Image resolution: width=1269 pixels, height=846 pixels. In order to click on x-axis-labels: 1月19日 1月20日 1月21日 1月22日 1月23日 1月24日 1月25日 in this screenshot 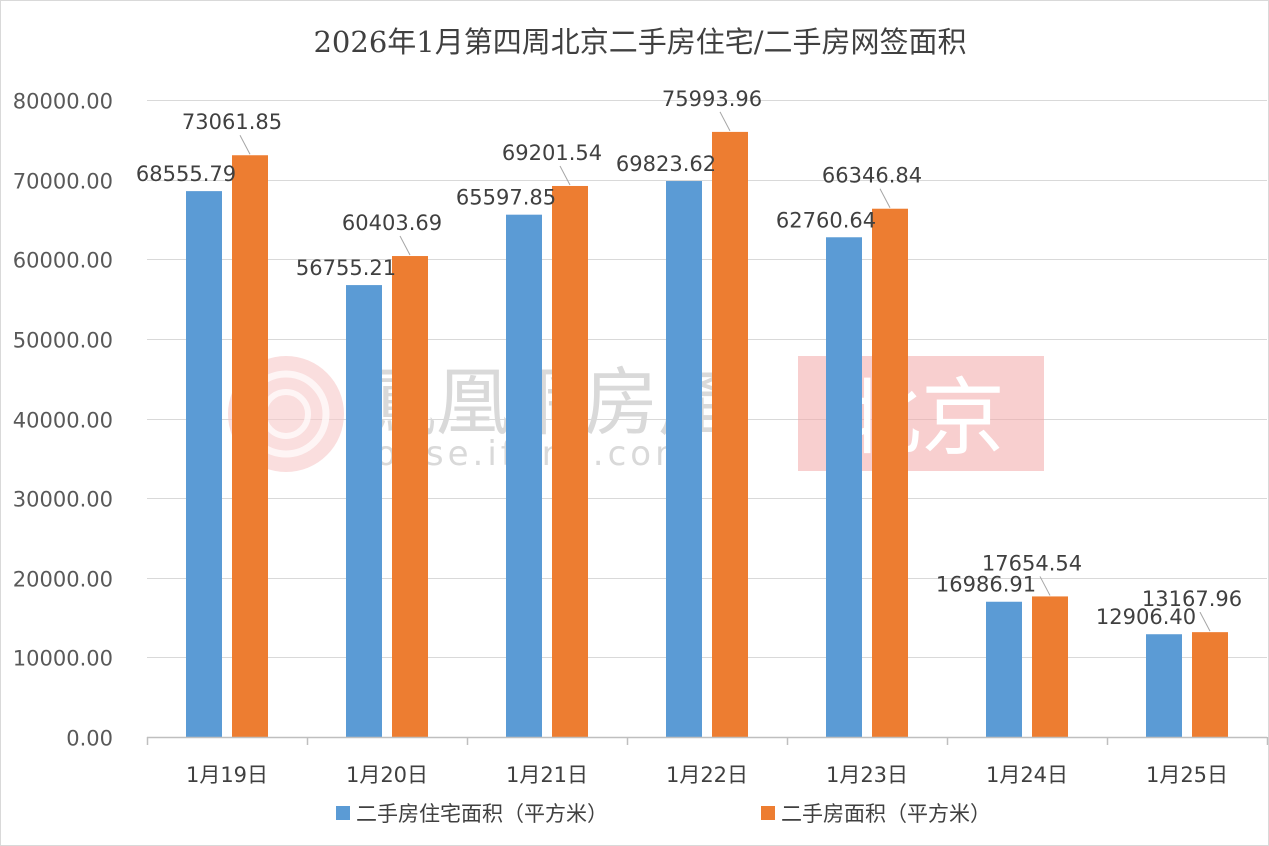, I will do `click(707, 775)`.